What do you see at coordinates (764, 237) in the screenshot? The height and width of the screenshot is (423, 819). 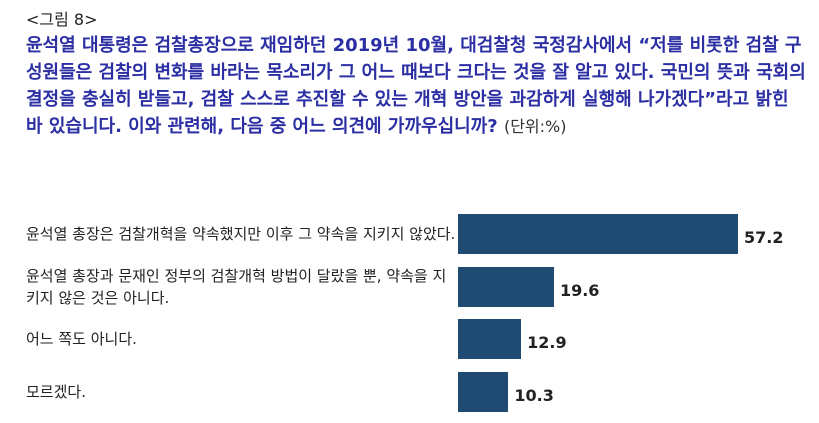 I see `value-label: 57.2` at bounding box center [764, 237].